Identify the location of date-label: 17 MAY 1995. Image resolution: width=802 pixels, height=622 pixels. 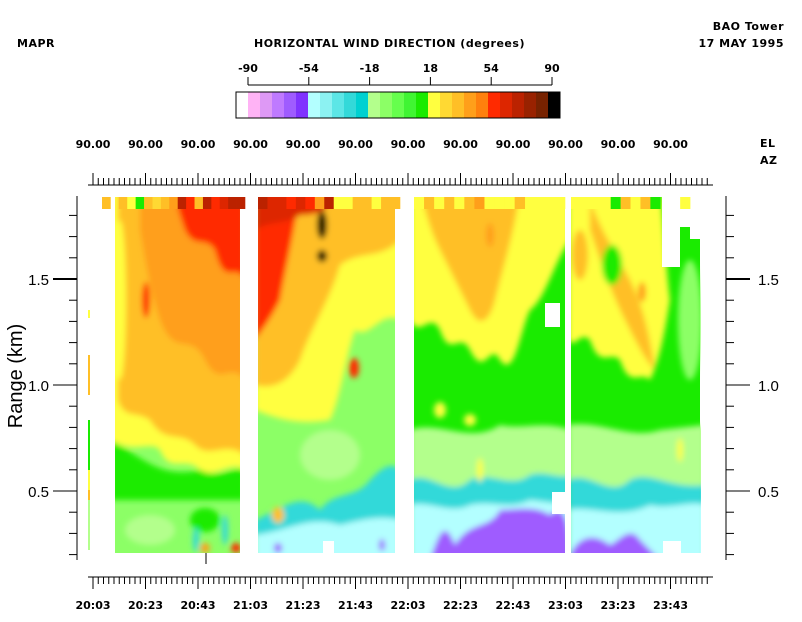
(741, 43).